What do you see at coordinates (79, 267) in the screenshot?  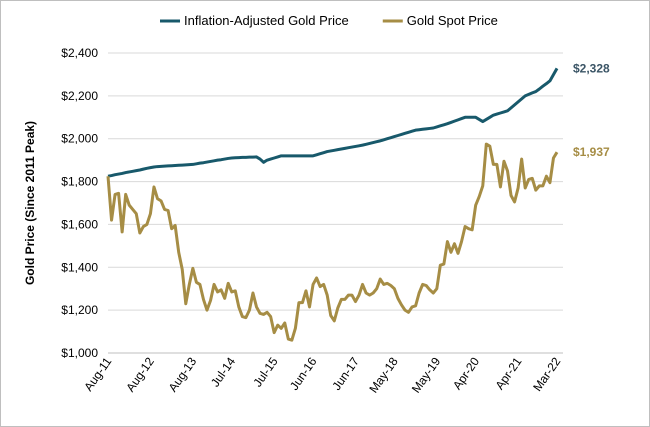 I see `y-tick-label: $1,400` at bounding box center [79, 267].